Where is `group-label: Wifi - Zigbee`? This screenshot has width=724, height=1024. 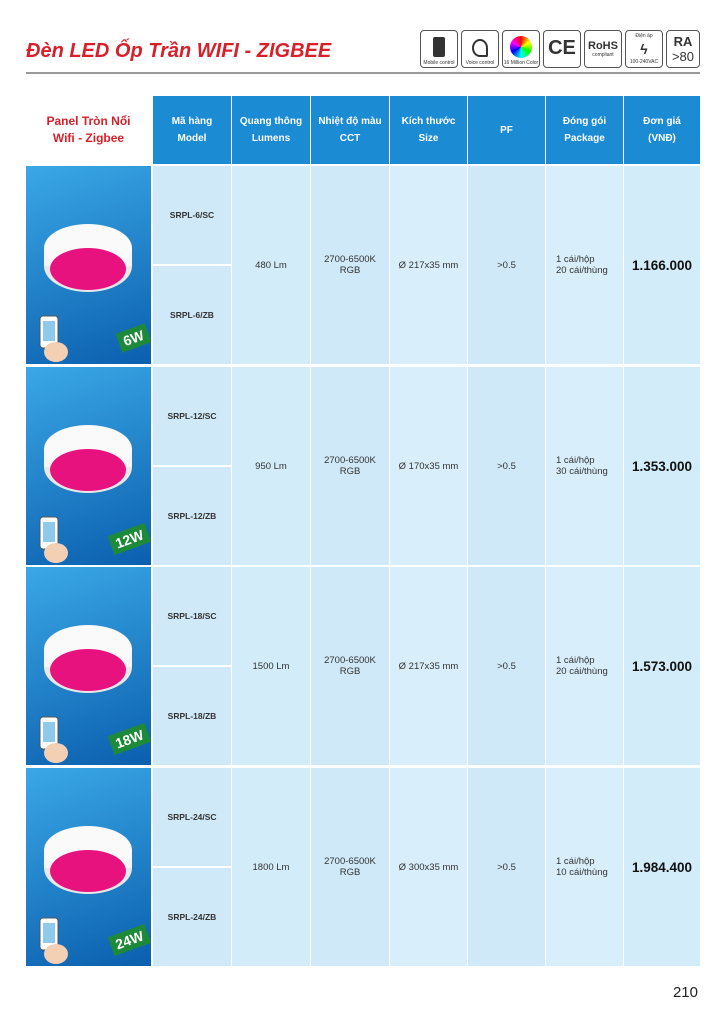 group-label: Wifi - Zigbee is located at coordinates (88, 138).